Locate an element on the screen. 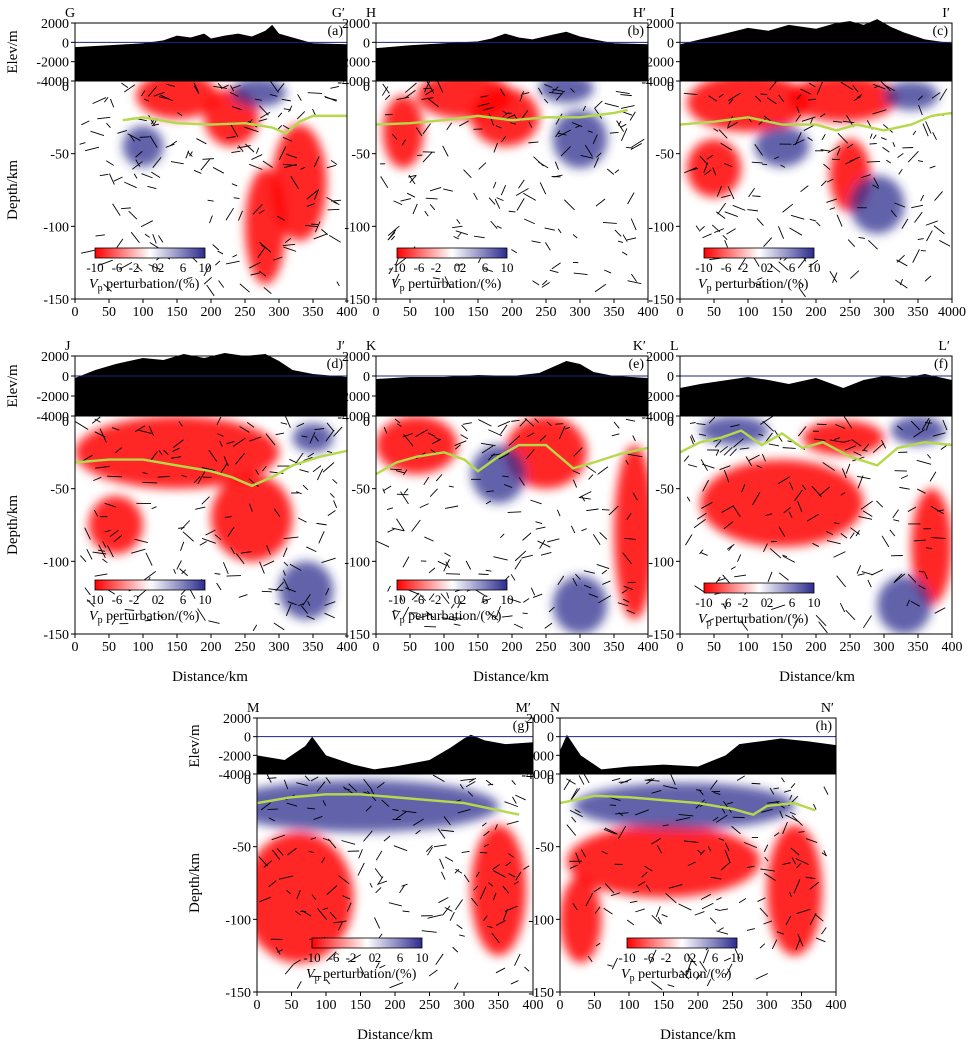  colorbar-tick-label: -2 is located at coordinates (743, 267).